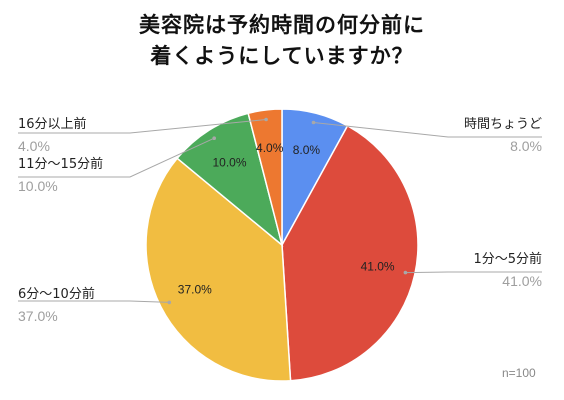  What do you see at coordinates (282, 56) in the screenshot?
I see `chart-title-line-2: 着くようにしていますか？` at bounding box center [282, 56].